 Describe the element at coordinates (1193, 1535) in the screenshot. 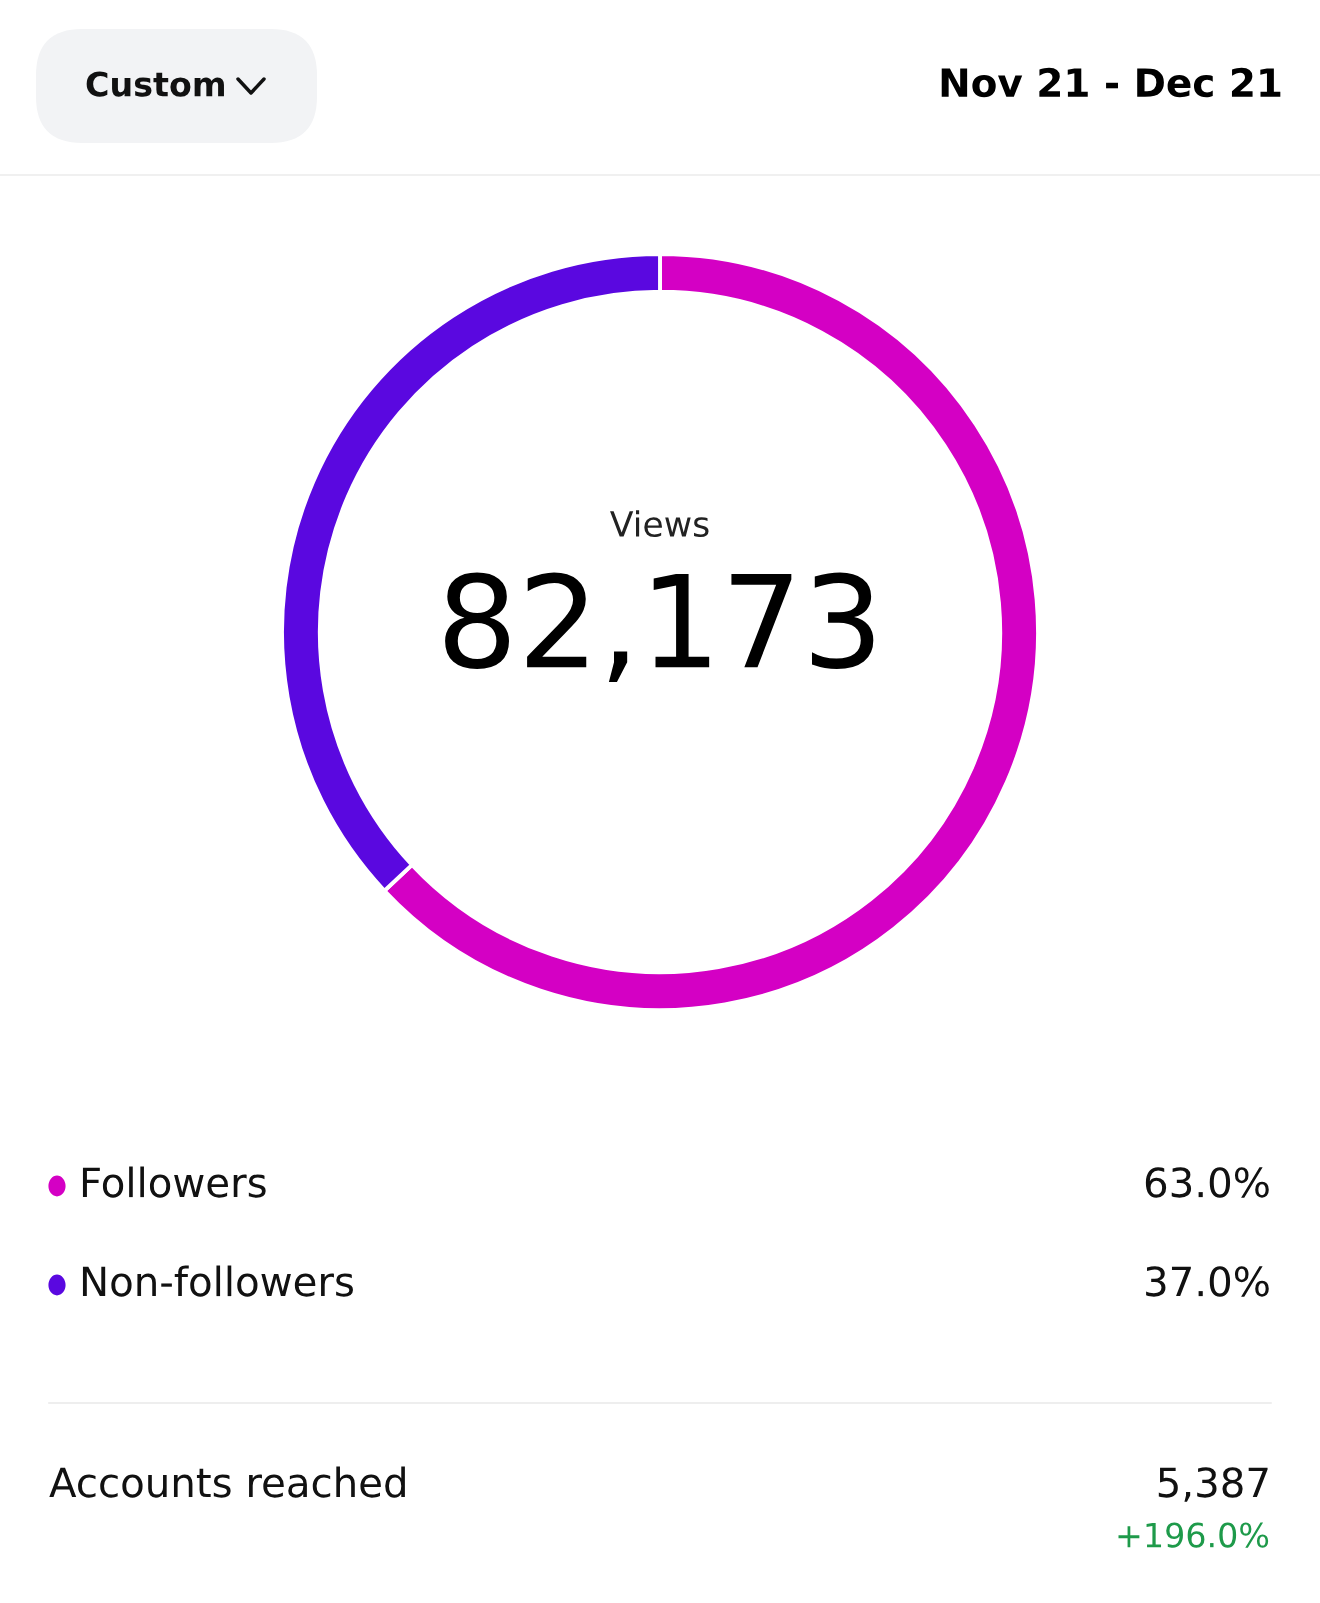

I see `text: +196.0%` at that location.